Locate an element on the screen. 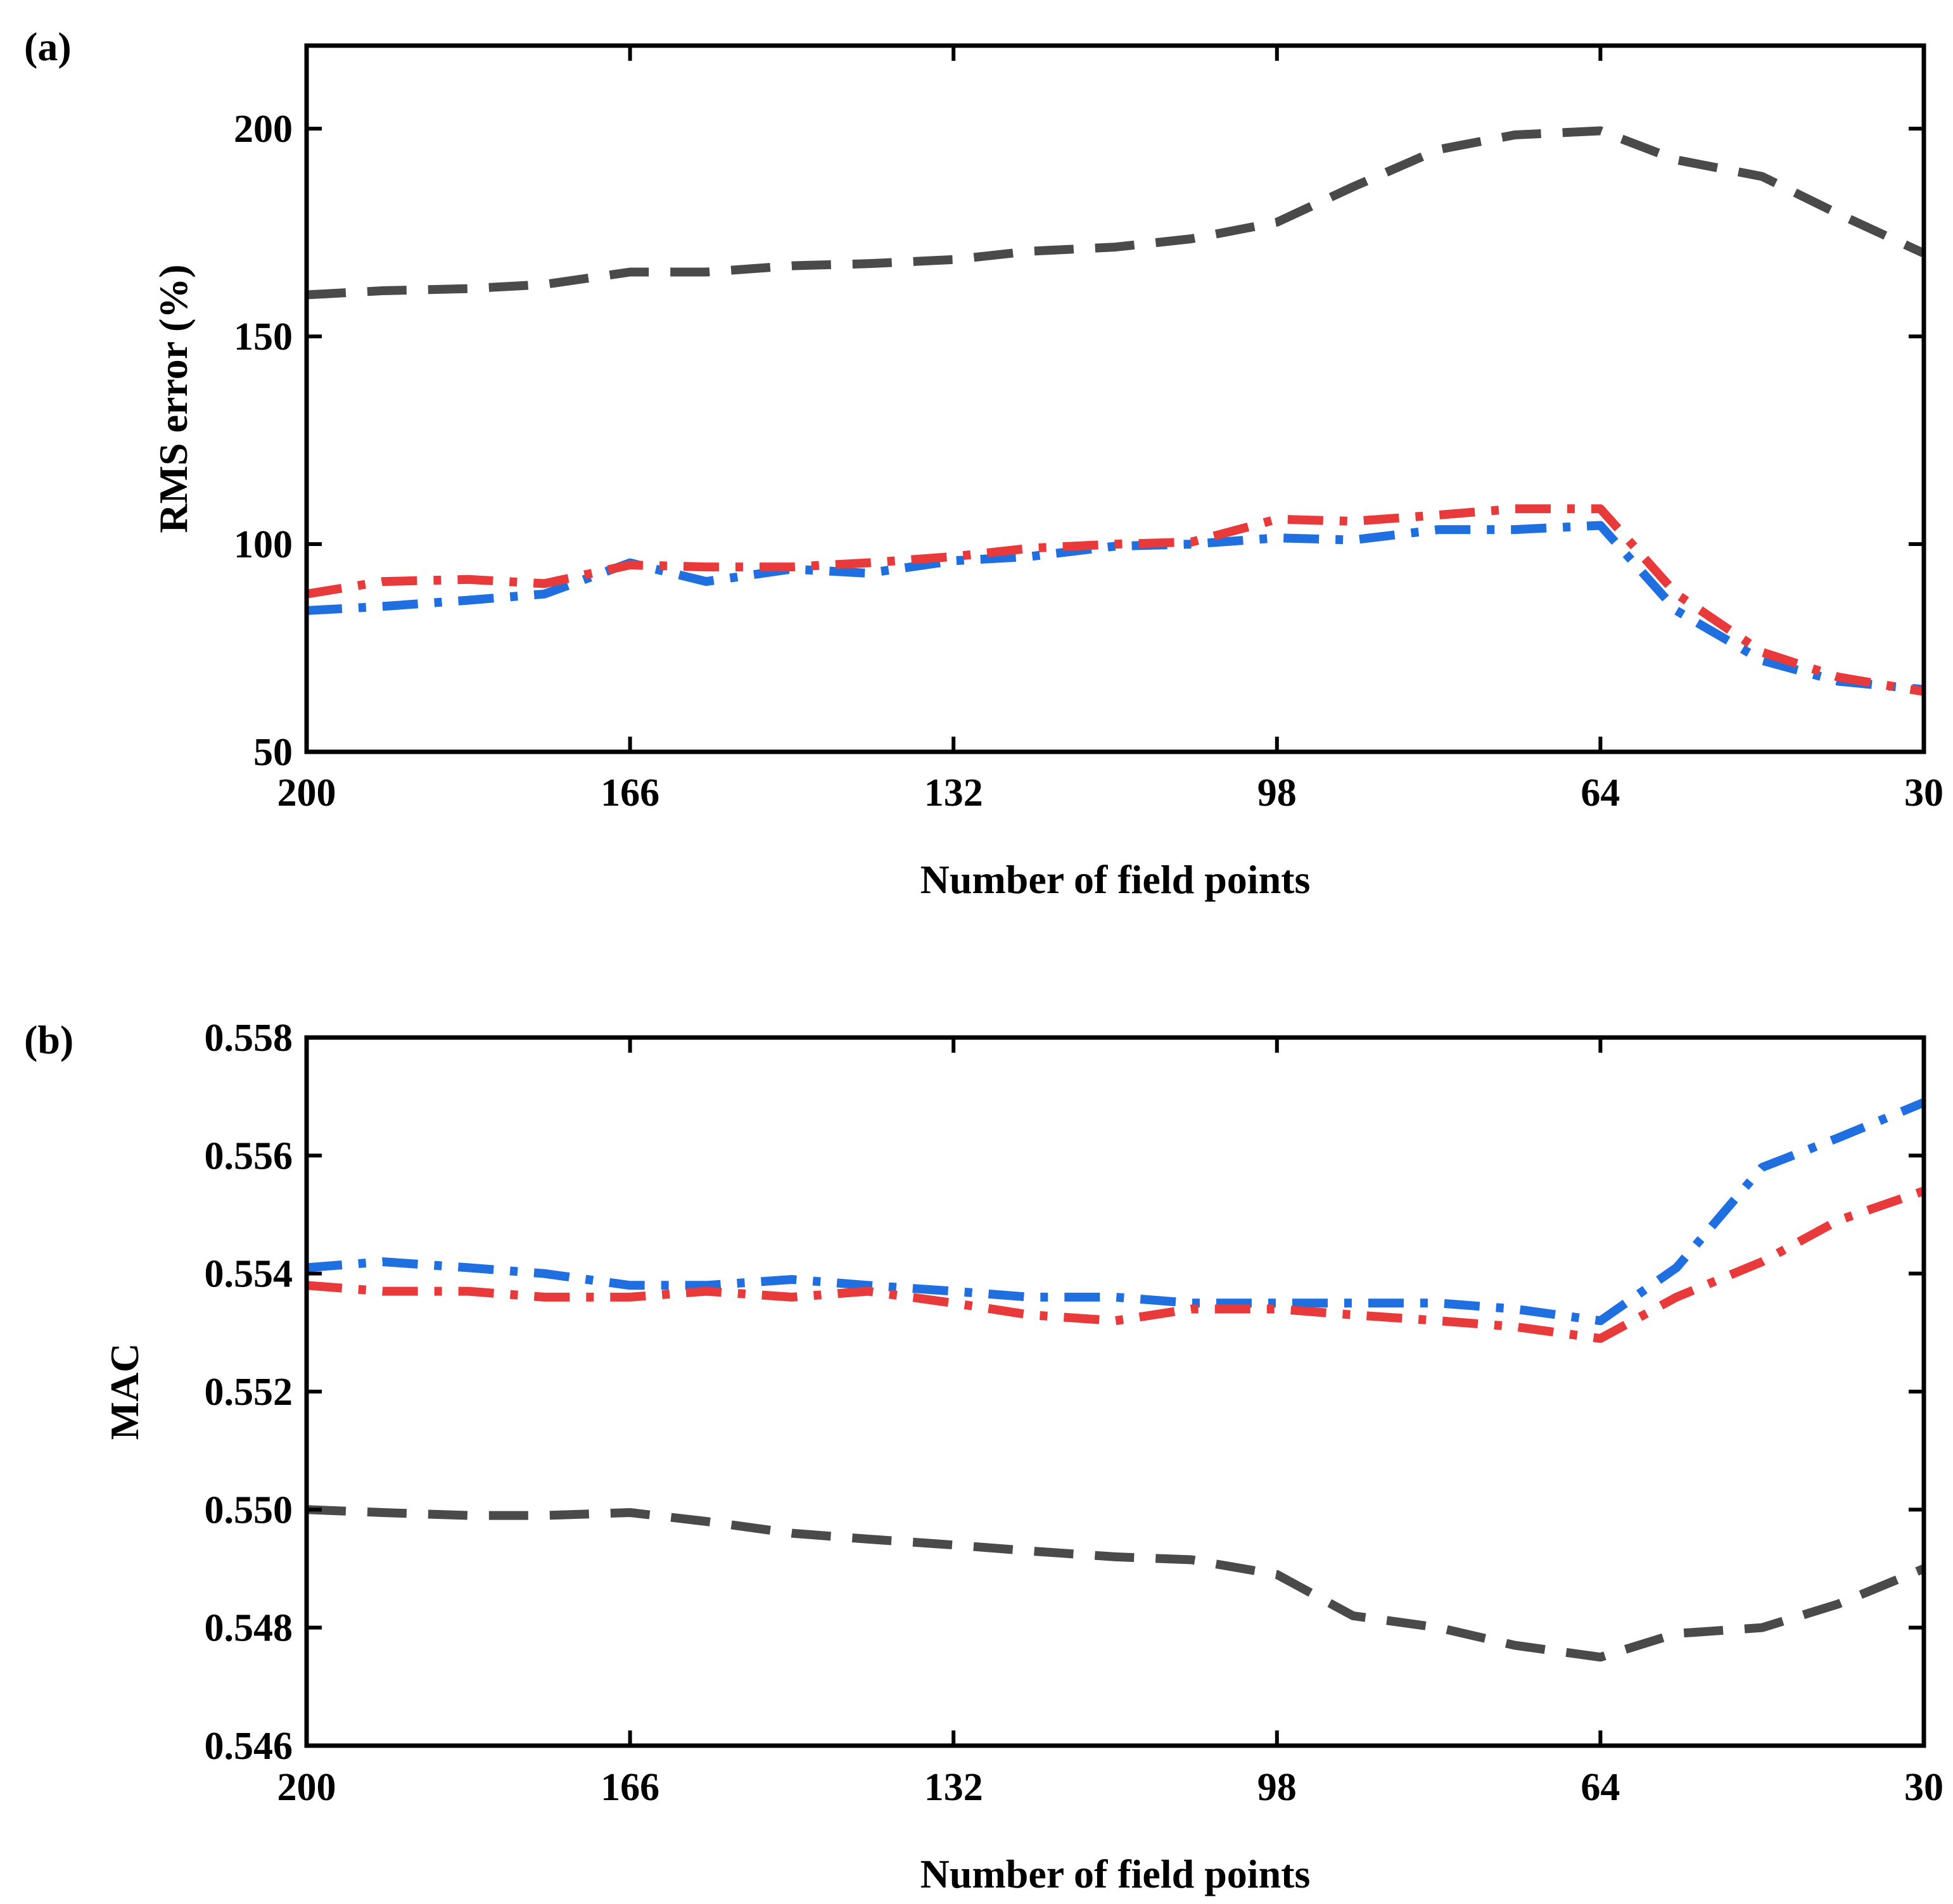 The image size is (1953, 1904). panel-b-y-tick-label: 0.556 is located at coordinates (249, 1155).